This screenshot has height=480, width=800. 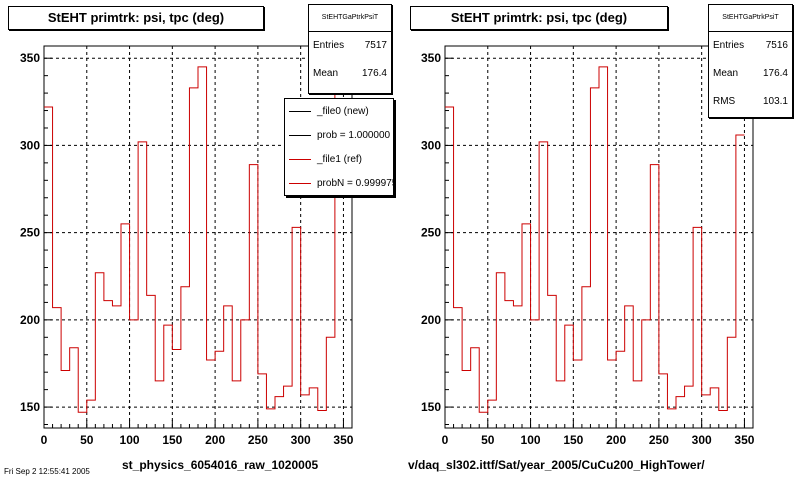 What do you see at coordinates (30, 407) in the screenshot?
I see `left-y-tick-label: 150` at bounding box center [30, 407].